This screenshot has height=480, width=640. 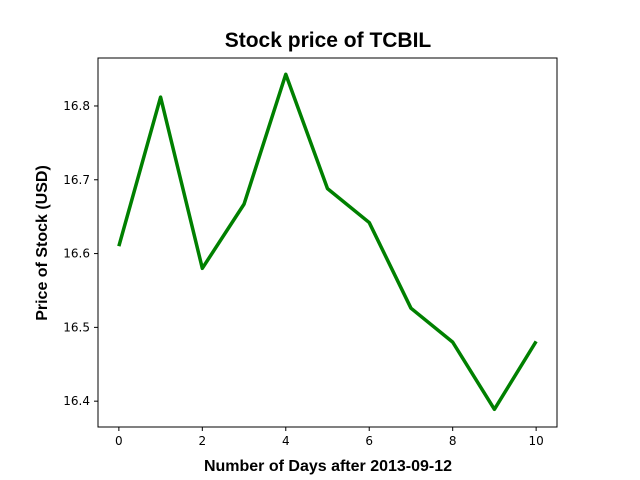 I want to click on y-tick-label: 16.7, so click(x=76, y=180).